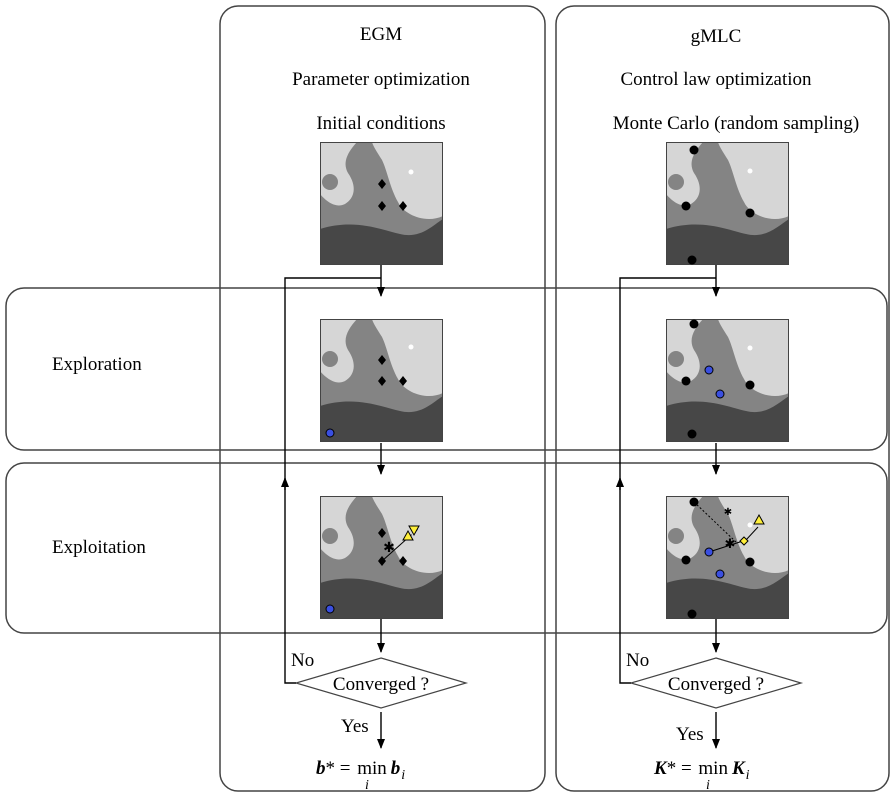 This screenshot has height=794, width=893. I want to click on egm-landscape-initial, so click(381, 203).